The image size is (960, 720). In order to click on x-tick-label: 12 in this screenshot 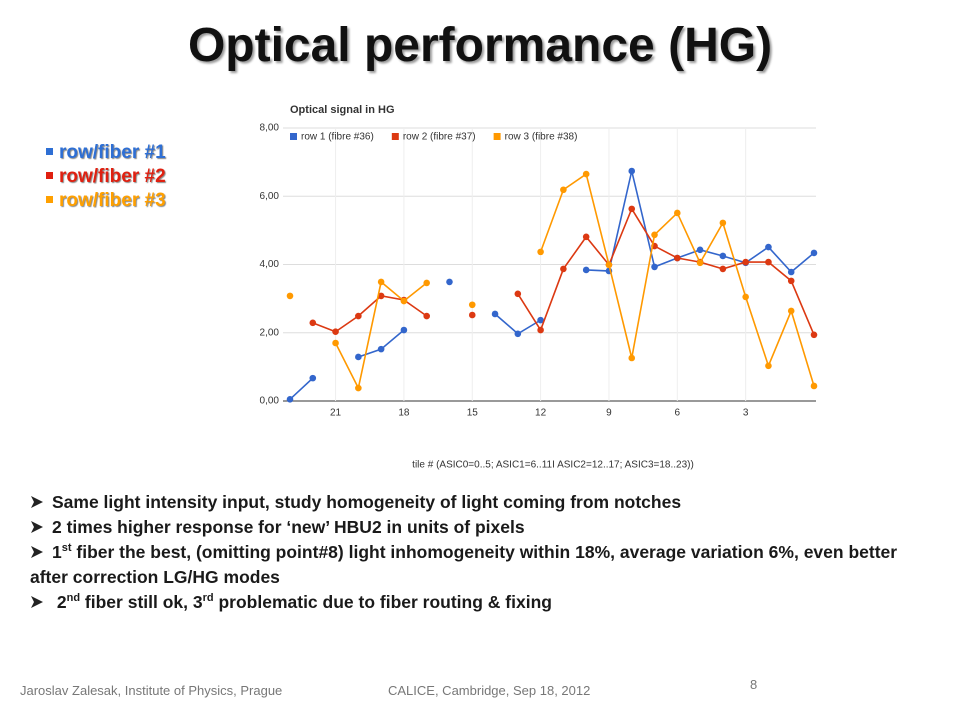, I will do `click(541, 413)`.